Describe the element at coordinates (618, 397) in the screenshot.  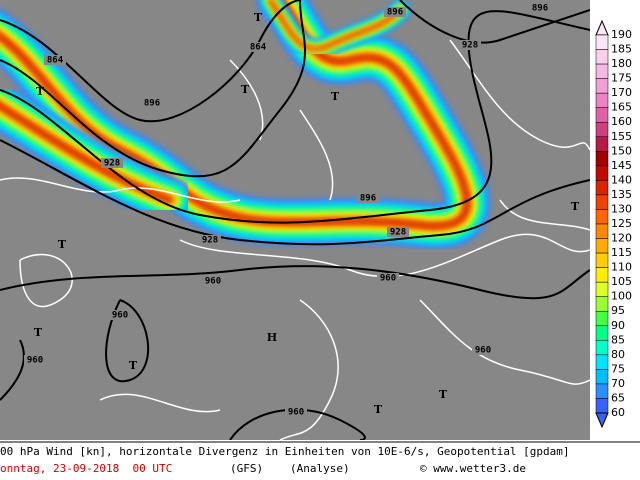
I see `colorbar-label: 65` at that location.